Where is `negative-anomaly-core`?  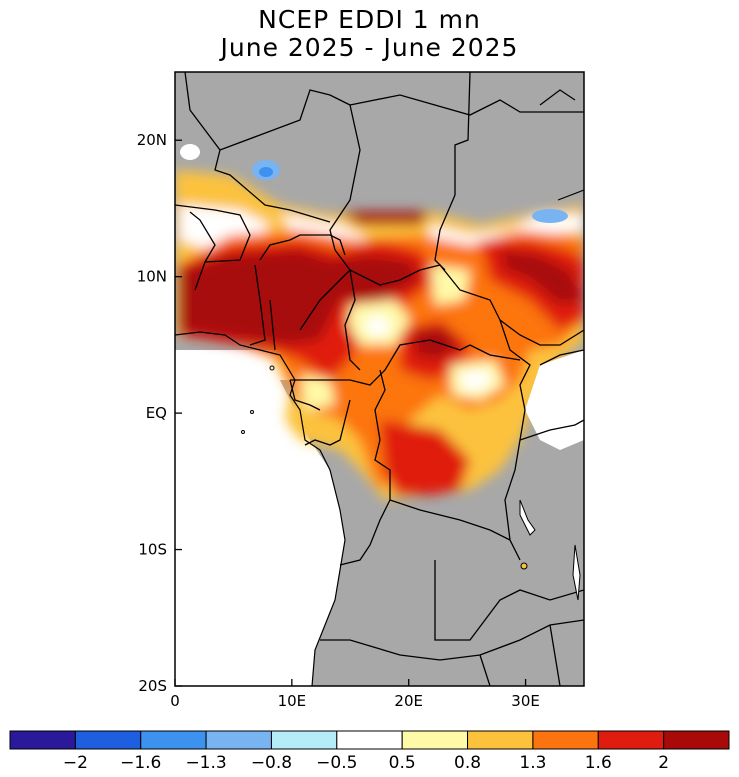 negative-anomaly-core is located at coordinates (266, 172).